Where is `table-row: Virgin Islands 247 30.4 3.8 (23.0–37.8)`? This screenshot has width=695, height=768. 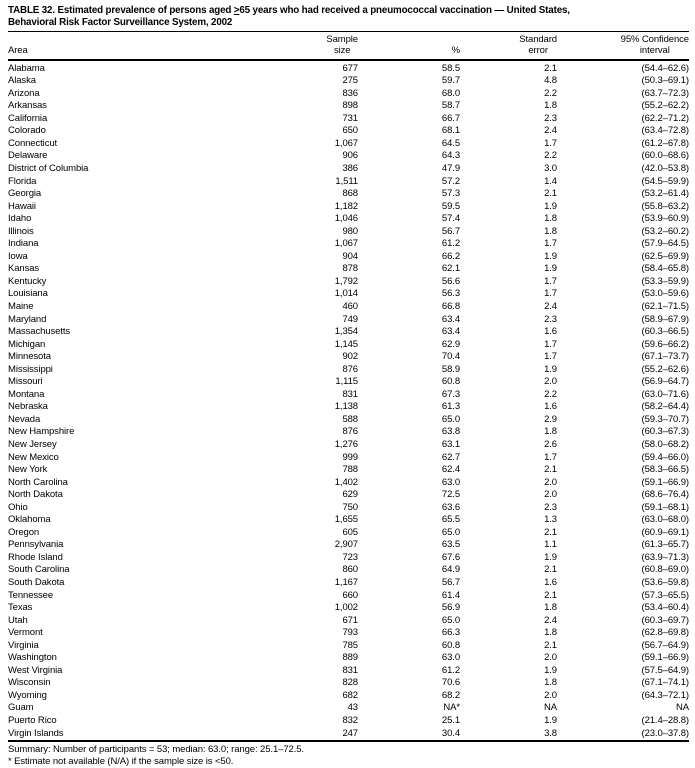
table-row: Virgin Islands 247 30.4 3.8 (23.0–37.8) is located at coordinates (348, 735).